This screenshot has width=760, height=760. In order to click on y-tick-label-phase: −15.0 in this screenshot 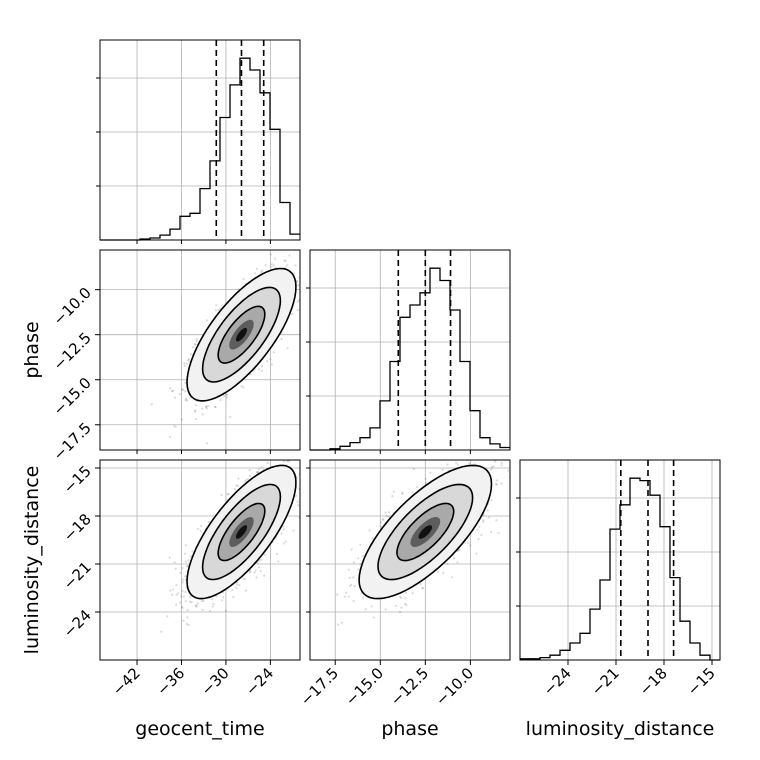, I will do `click(72, 396)`.